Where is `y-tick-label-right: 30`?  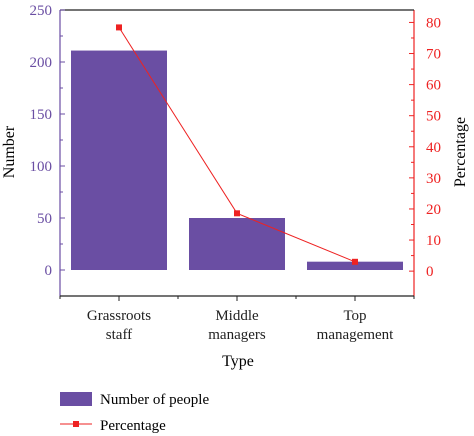
y-tick-label-right: 30 is located at coordinates (433, 179).